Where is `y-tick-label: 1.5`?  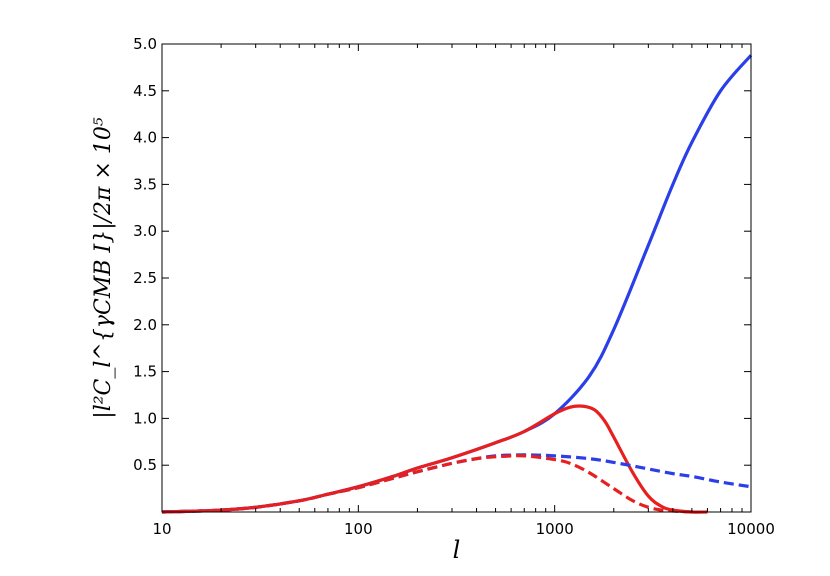 y-tick-label: 1.5 is located at coordinates (145, 372).